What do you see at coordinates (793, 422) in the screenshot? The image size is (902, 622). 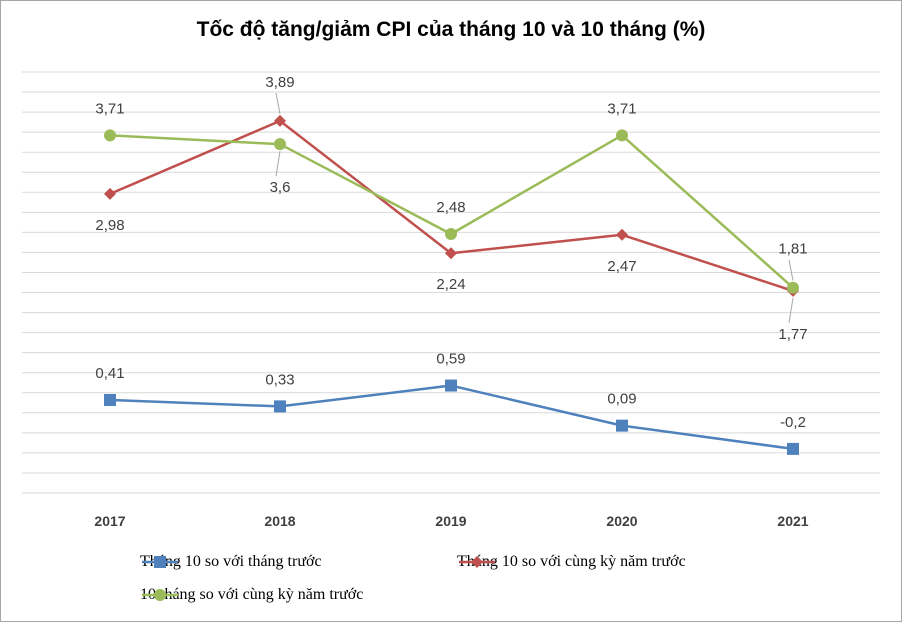 I see `data-label: -0,2` at bounding box center [793, 422].